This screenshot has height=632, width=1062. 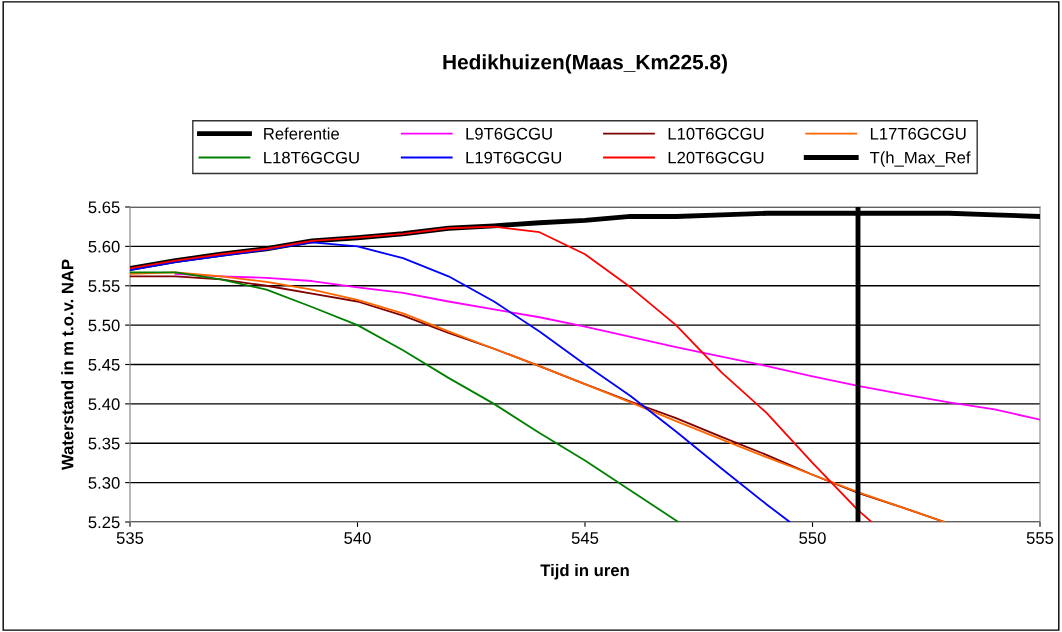 What do you see at coordinates (918, 133) in the screenshot?
I see `legend-label: L17T6GCGU` at bounding box center [918, 133].